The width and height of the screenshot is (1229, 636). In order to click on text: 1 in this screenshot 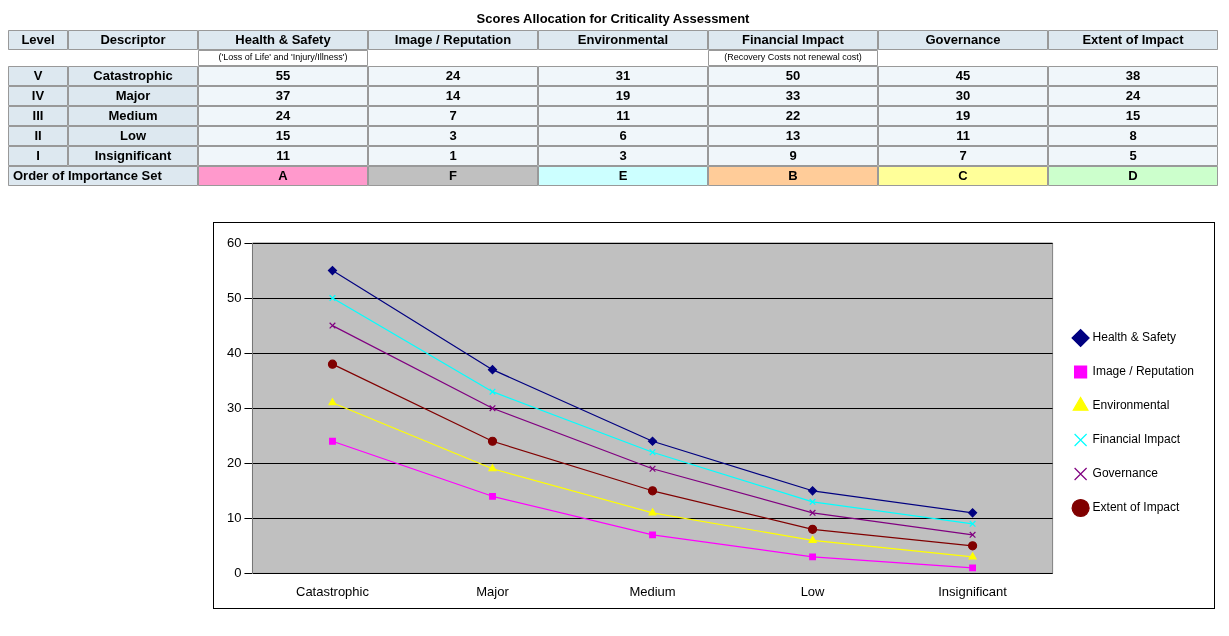, I will do `click(453, 155)`.